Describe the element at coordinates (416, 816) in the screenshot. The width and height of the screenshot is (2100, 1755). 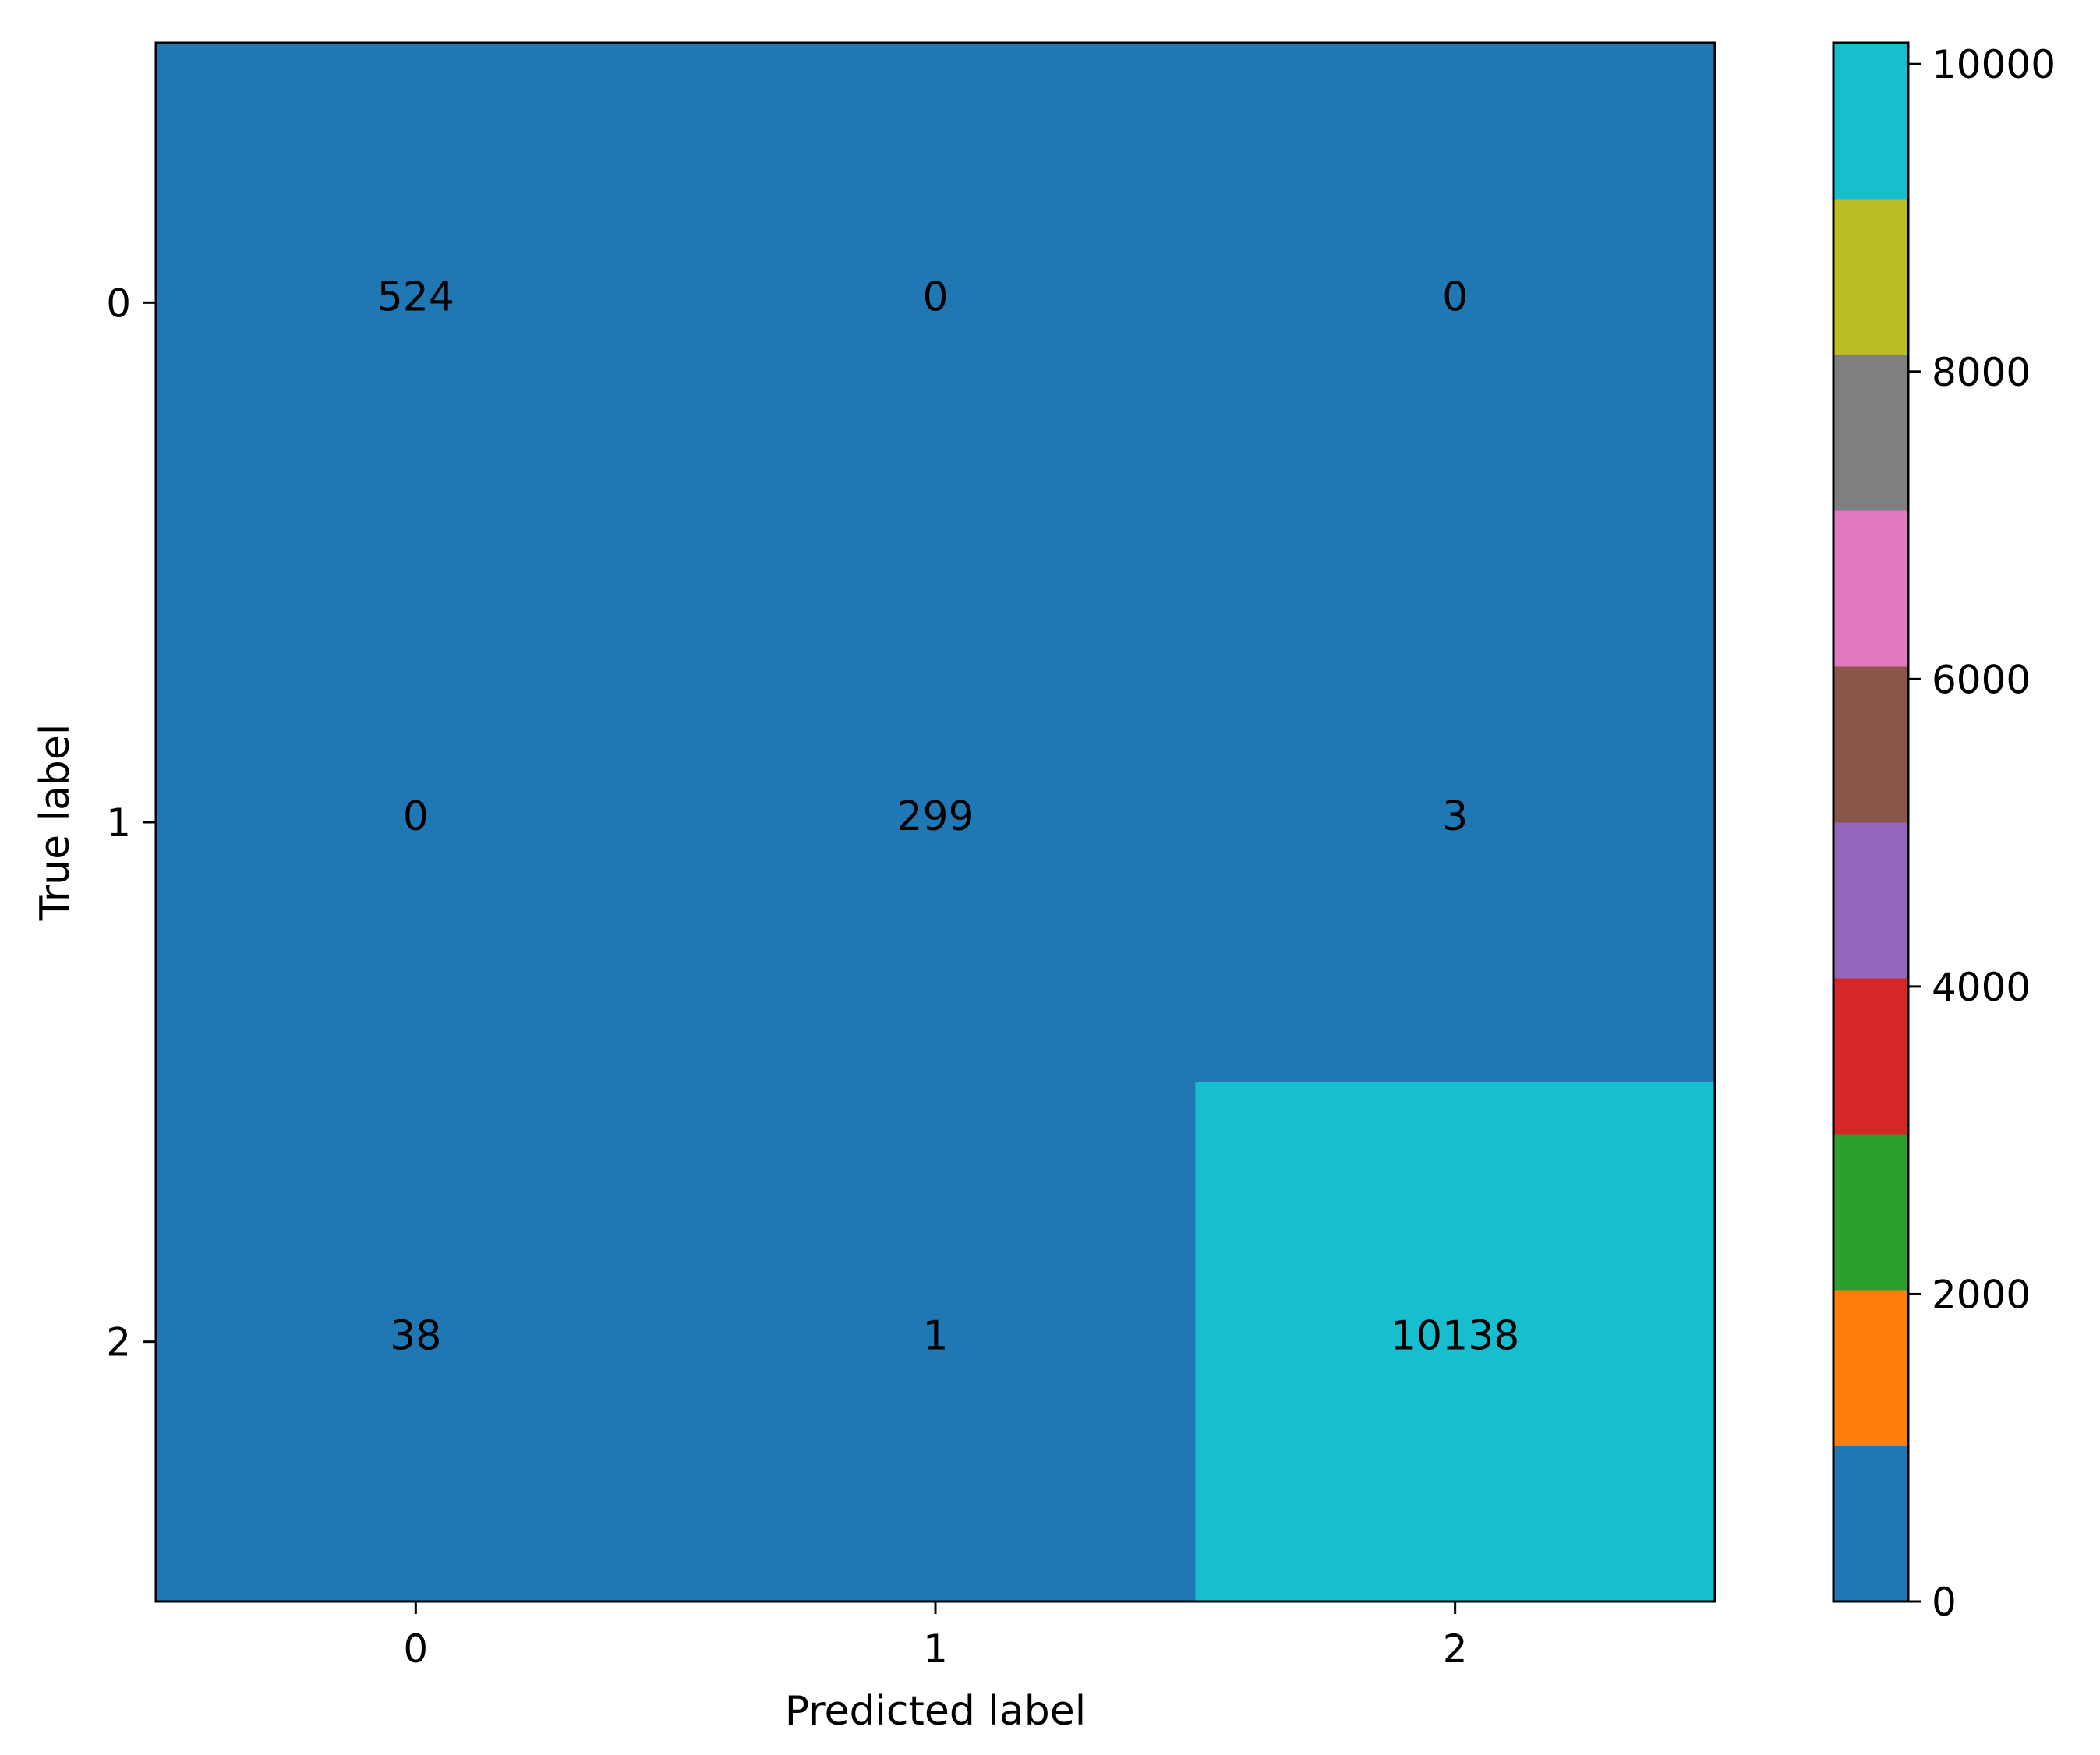
I see `cell-value-r1-c0: 0` at that location.